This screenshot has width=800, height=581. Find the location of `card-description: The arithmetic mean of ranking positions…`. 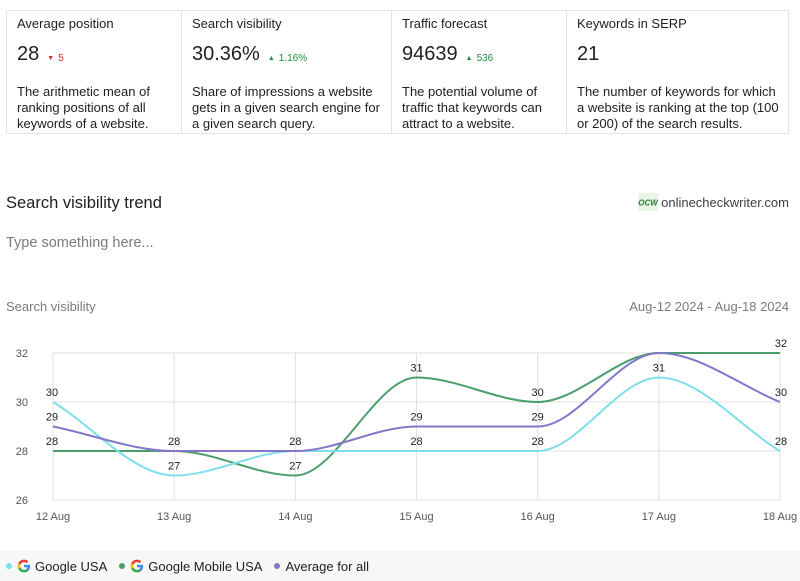

card-description: The arithmetic mean of ranking positions… is located at coordinates (83, 107).